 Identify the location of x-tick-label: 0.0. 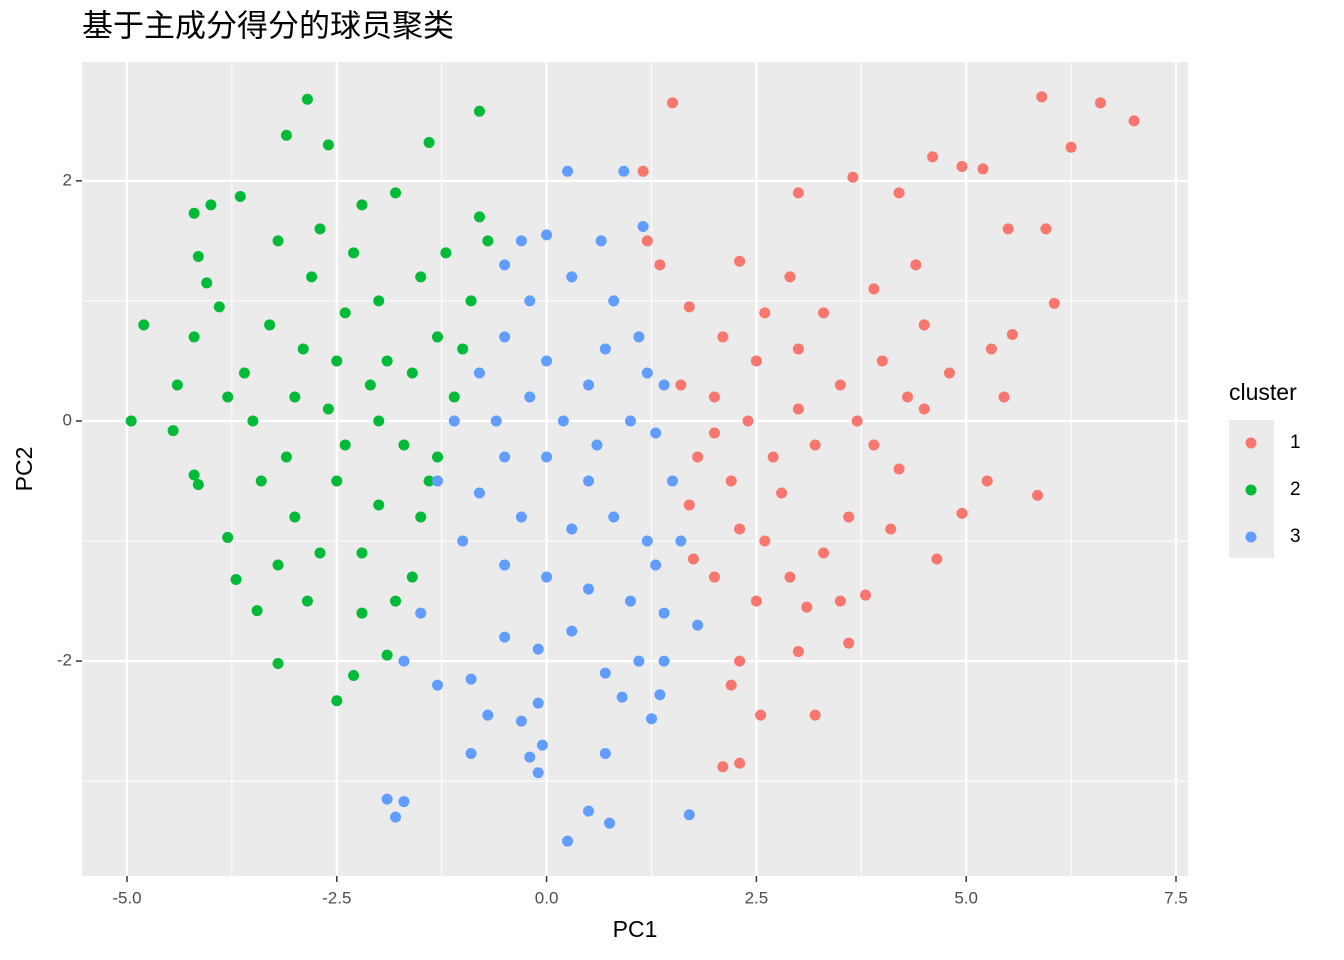
(547, 897).